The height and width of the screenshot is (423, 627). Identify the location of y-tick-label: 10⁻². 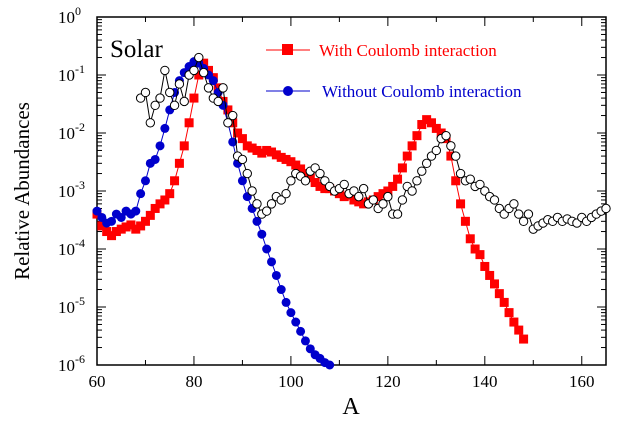
(71, 131).